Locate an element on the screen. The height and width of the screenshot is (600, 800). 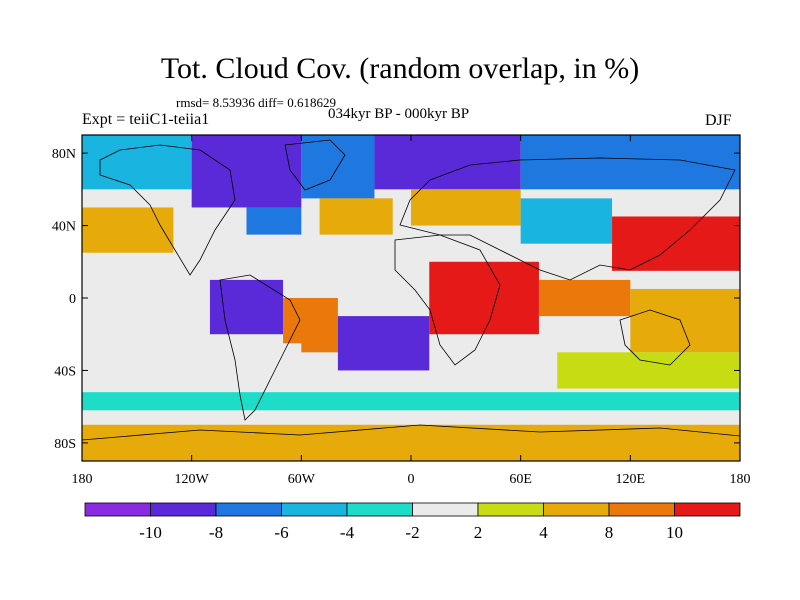
season-label: DJF is located at coordinates (718, 120).